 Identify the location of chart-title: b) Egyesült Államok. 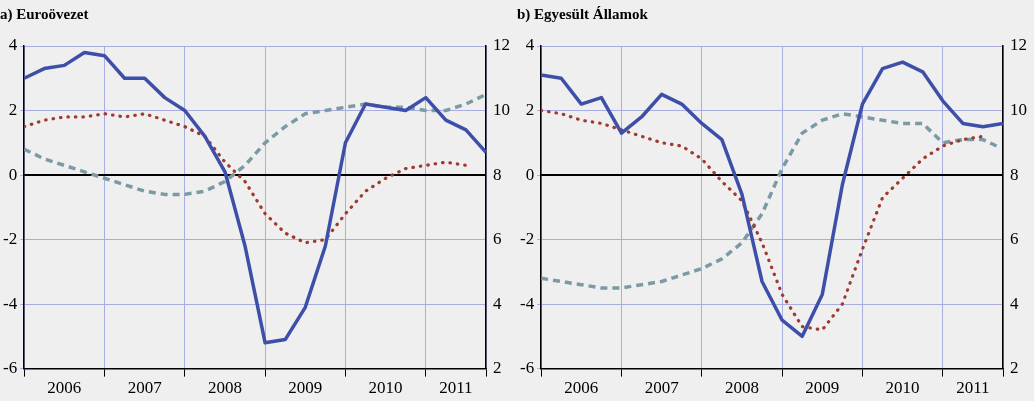
(583, 14).